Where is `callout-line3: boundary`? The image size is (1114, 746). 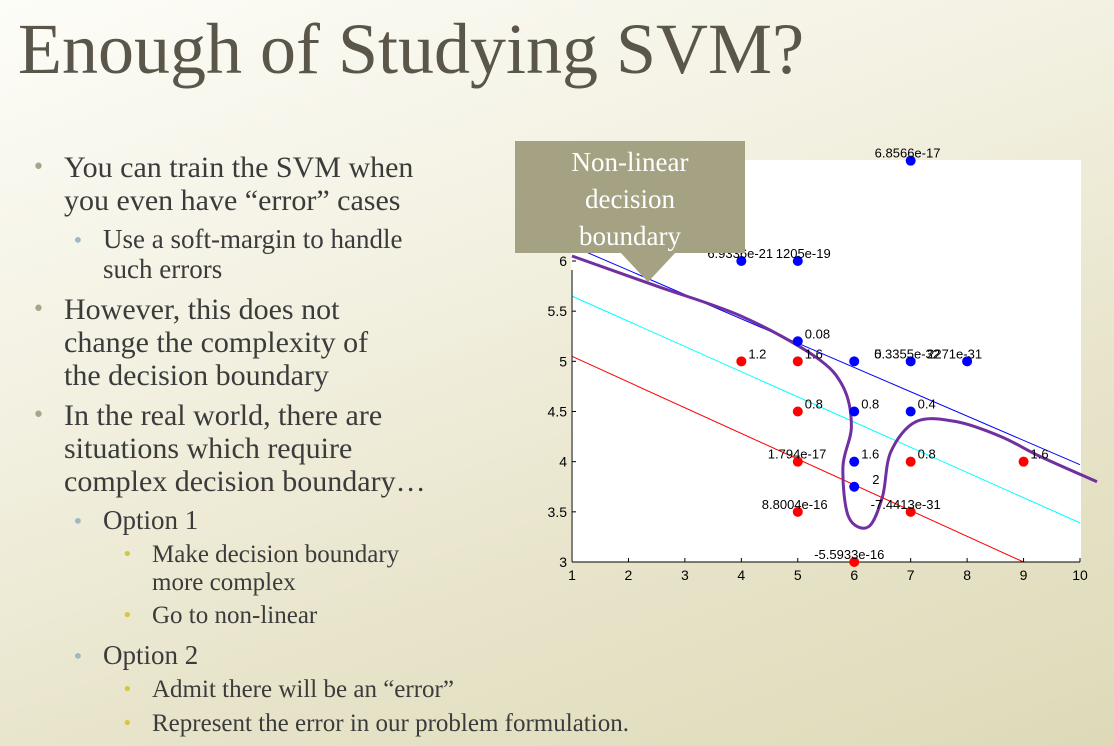
callout-line3: boundary is located at coordinates (630, 236).